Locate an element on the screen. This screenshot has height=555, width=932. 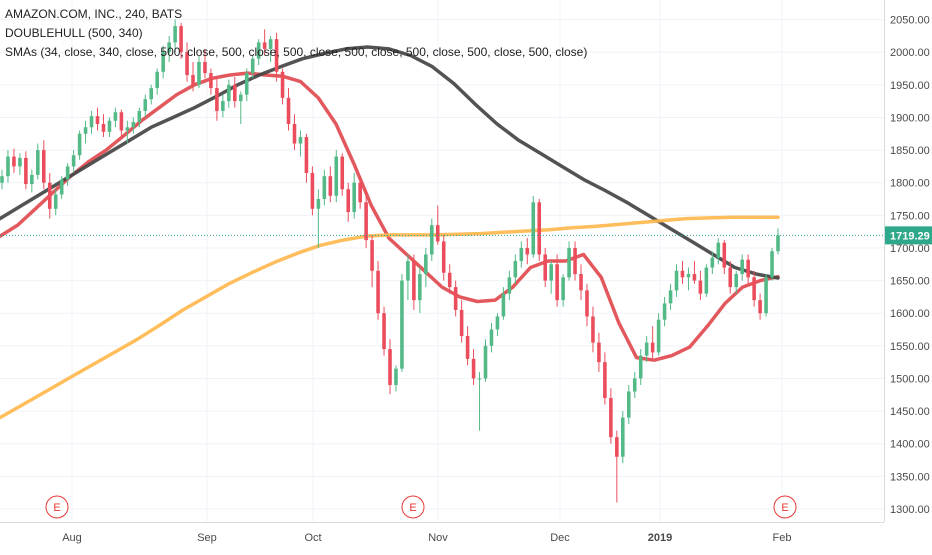
y-tick-label: 1850.00 is located at coordinates (910, 151).